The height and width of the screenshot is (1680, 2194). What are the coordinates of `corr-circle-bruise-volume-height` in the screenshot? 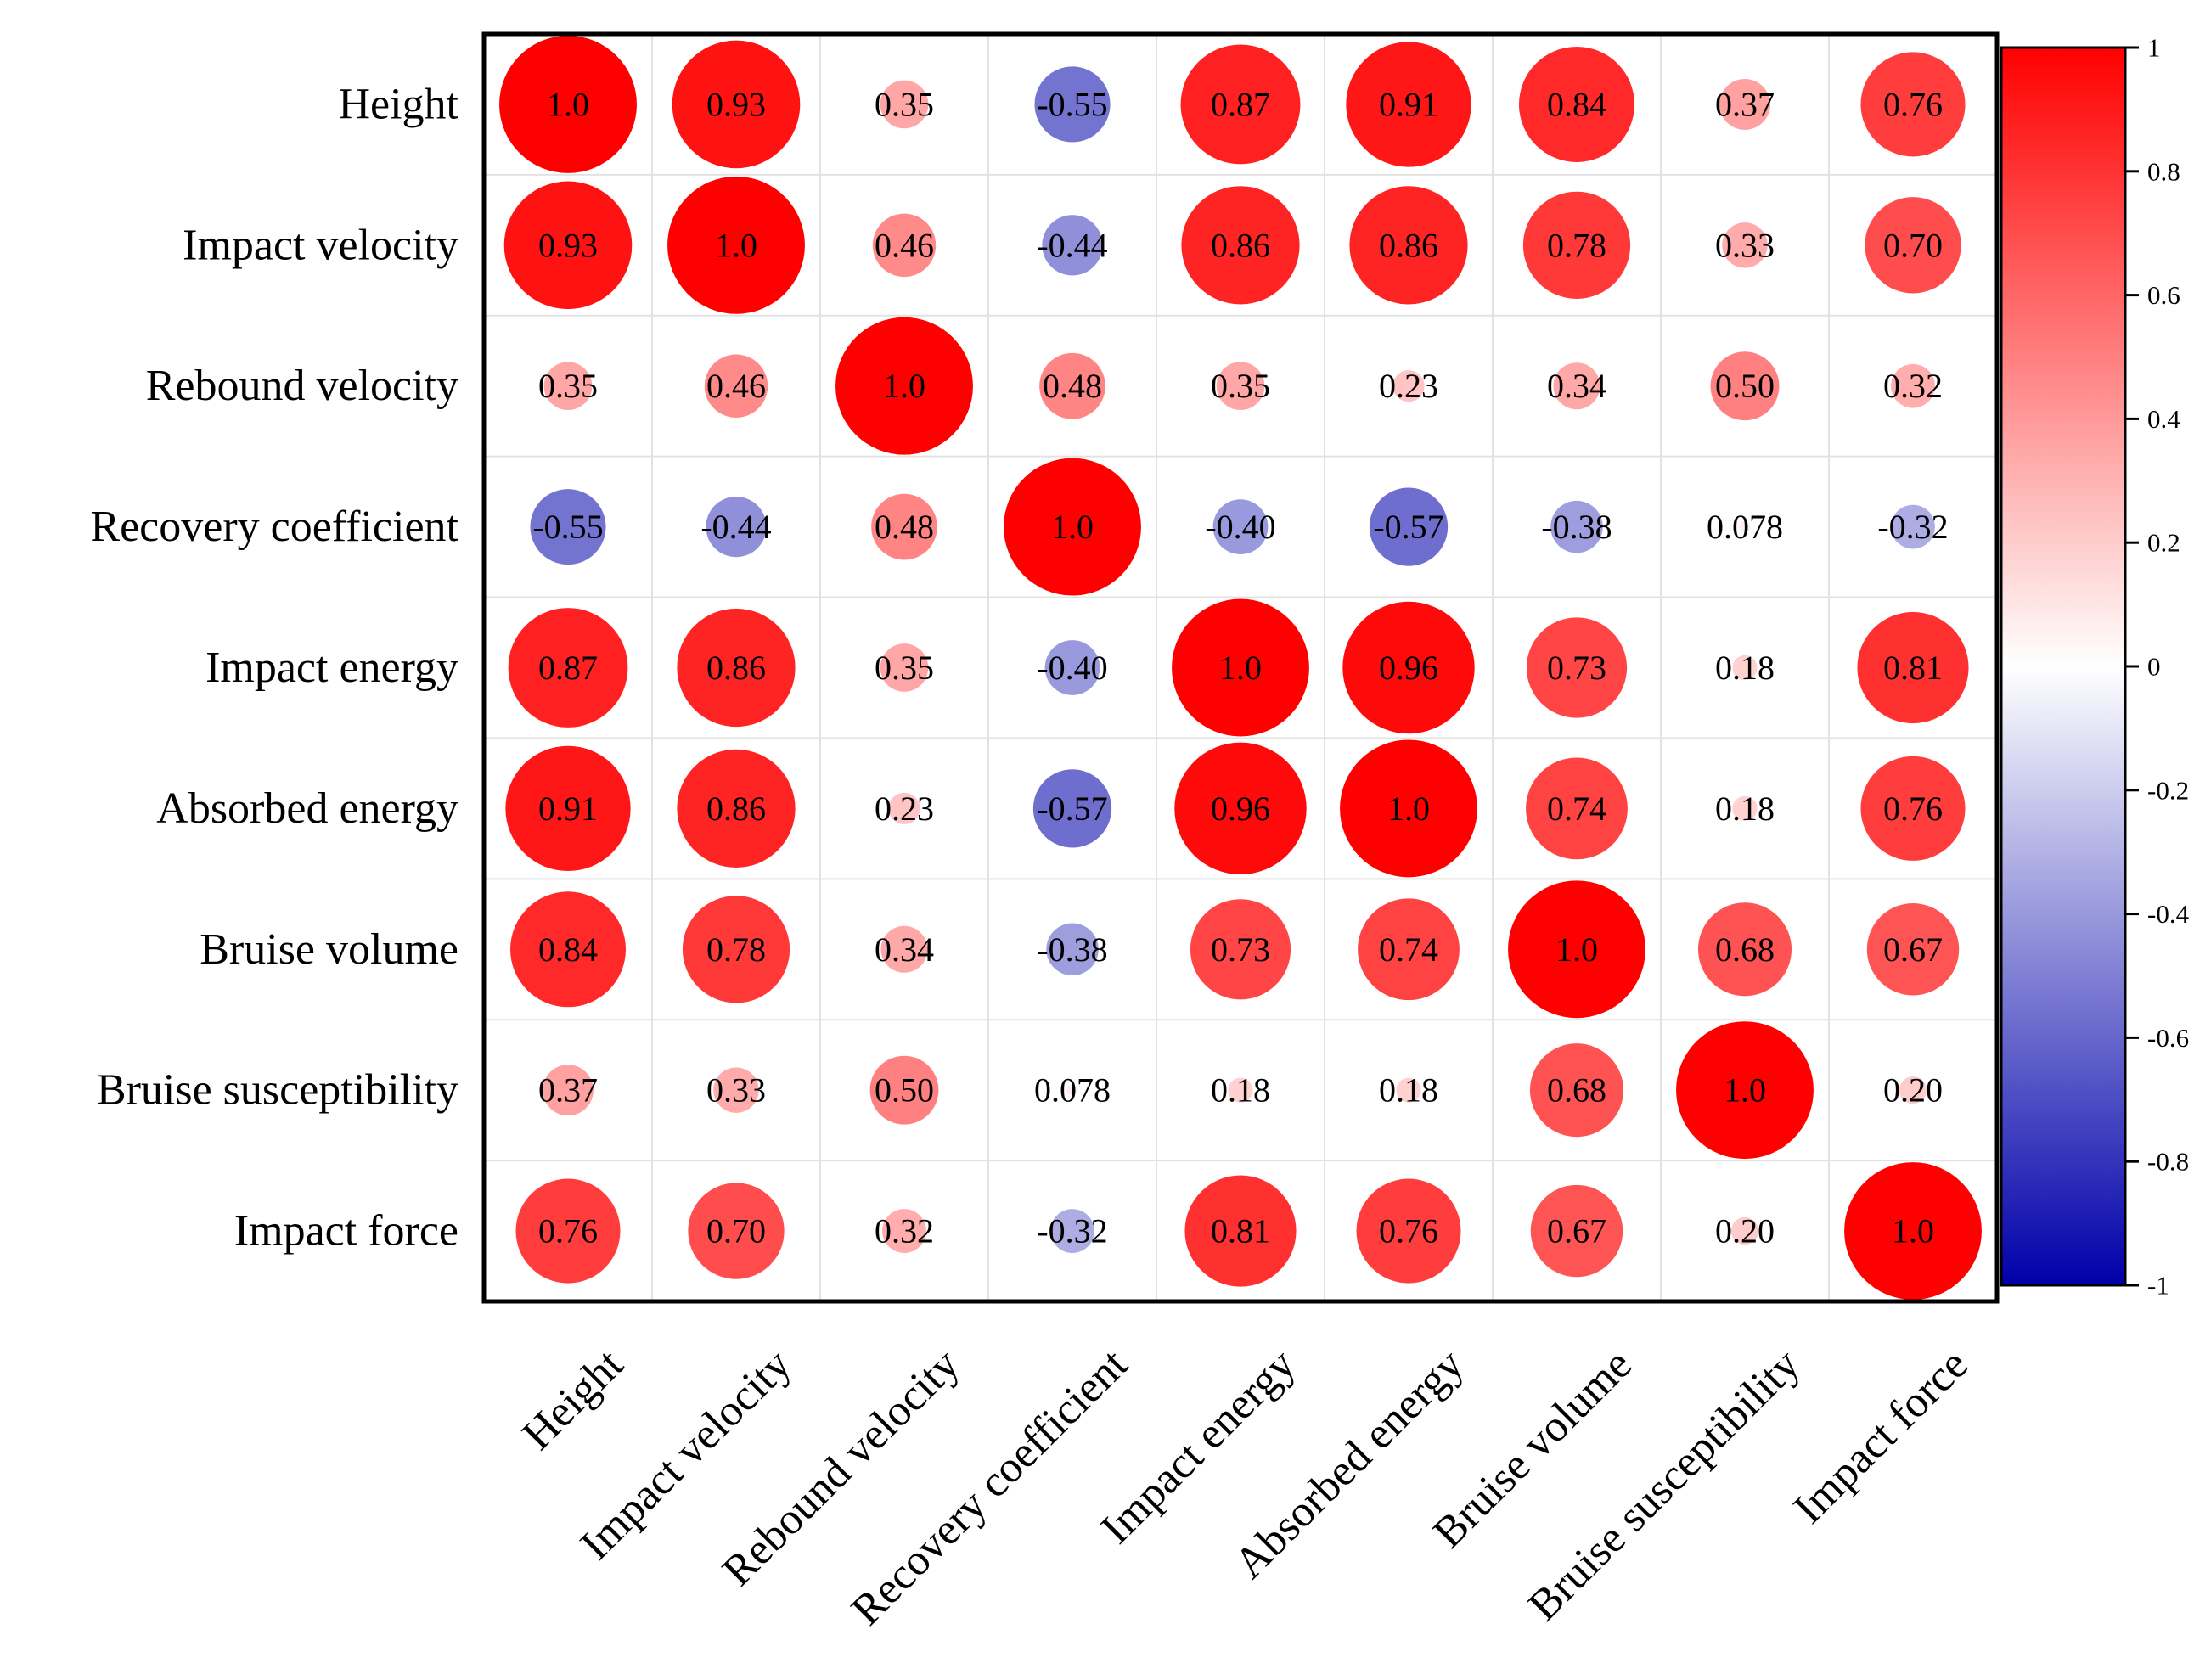 It's located at (568, 949).